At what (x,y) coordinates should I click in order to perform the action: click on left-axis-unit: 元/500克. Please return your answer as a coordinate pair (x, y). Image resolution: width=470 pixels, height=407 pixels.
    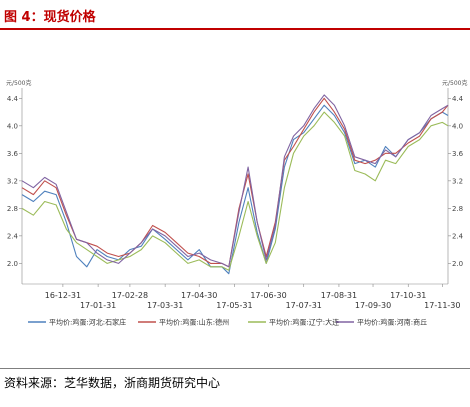
    Looking at the image, I should click on (18, 83).